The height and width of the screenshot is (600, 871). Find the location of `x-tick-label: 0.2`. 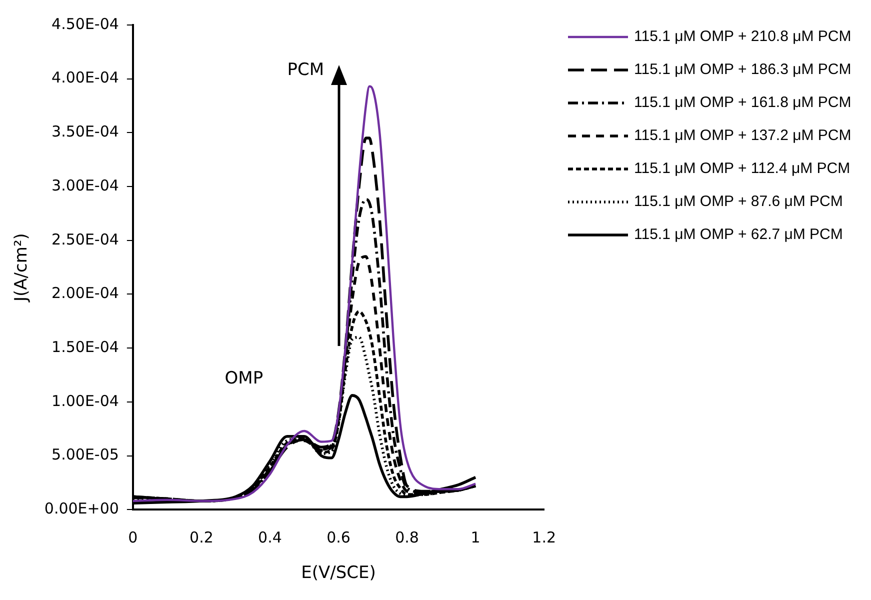

x-tick-label: 0.2 is located at coordinates (202, 537).